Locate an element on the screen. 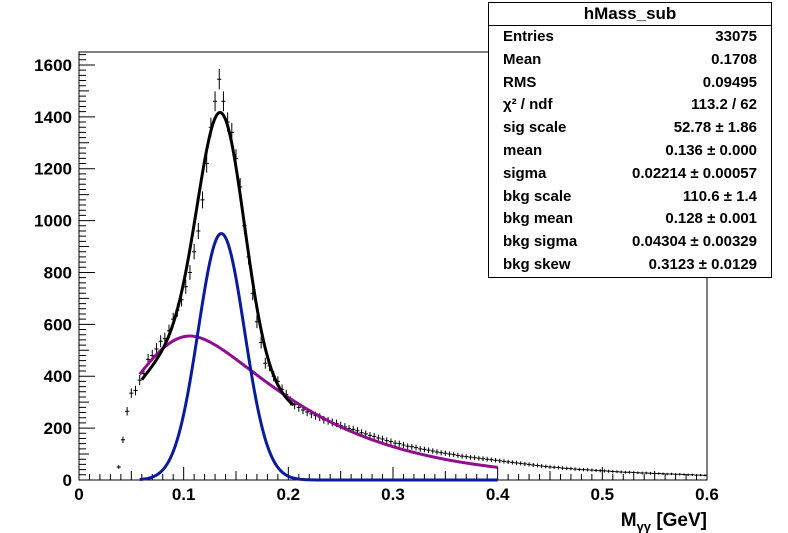  stats-value: 0.09495 is located at coordinates (729, 82).